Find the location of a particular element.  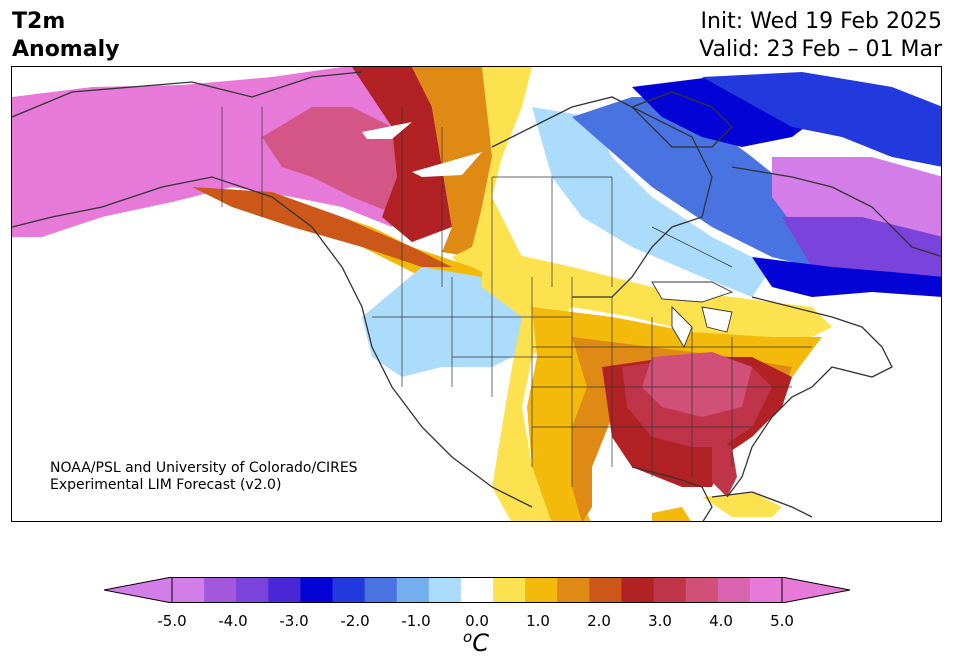

anomaly-cuba is located at coordinates (742, 504).